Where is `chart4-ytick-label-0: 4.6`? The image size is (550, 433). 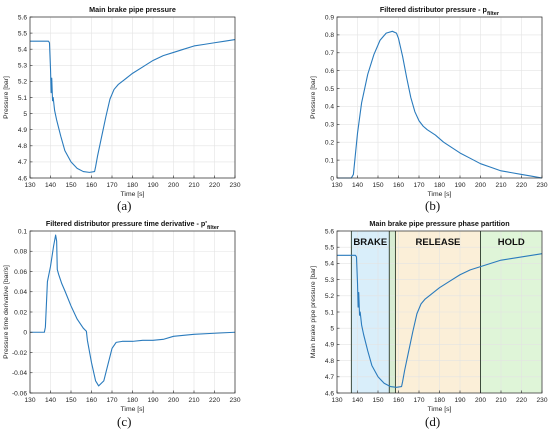
chart4-ytick-label-0: 4.6 is located at coordinates (329, 393).